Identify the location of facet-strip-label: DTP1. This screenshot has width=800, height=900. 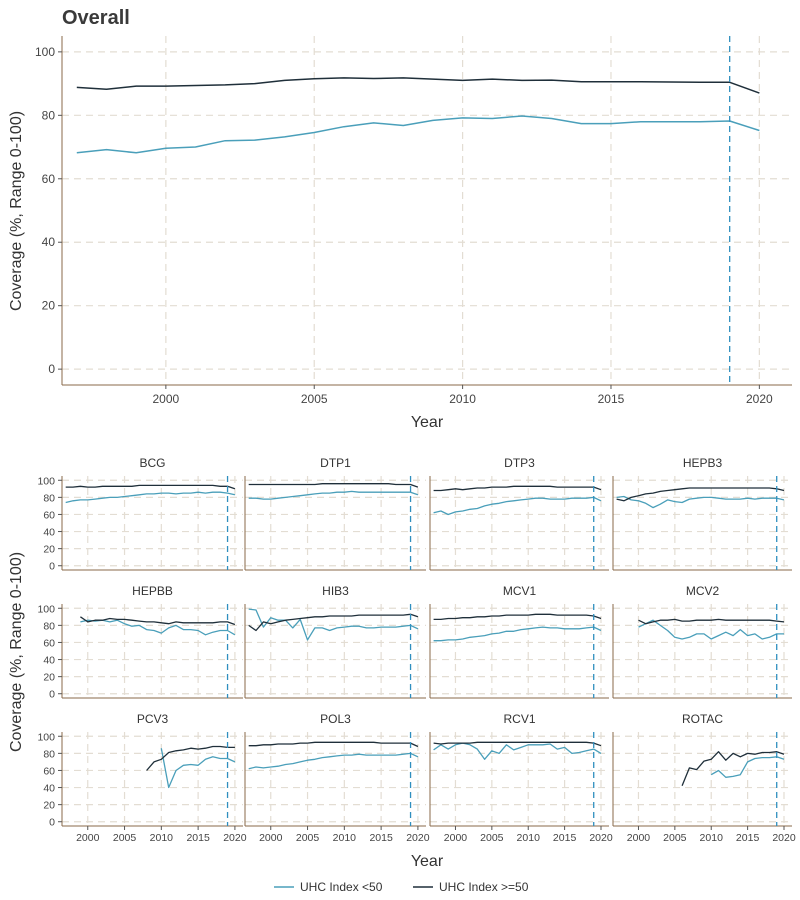
(335, 463).